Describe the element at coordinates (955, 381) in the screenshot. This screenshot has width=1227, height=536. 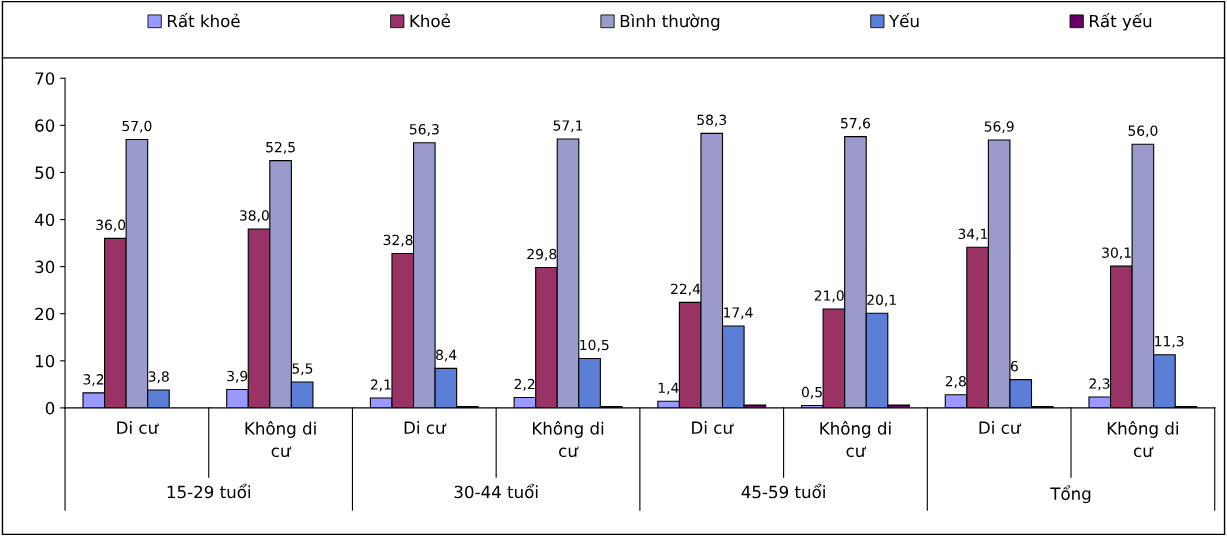
I see `data-label: 2,8` at that location.